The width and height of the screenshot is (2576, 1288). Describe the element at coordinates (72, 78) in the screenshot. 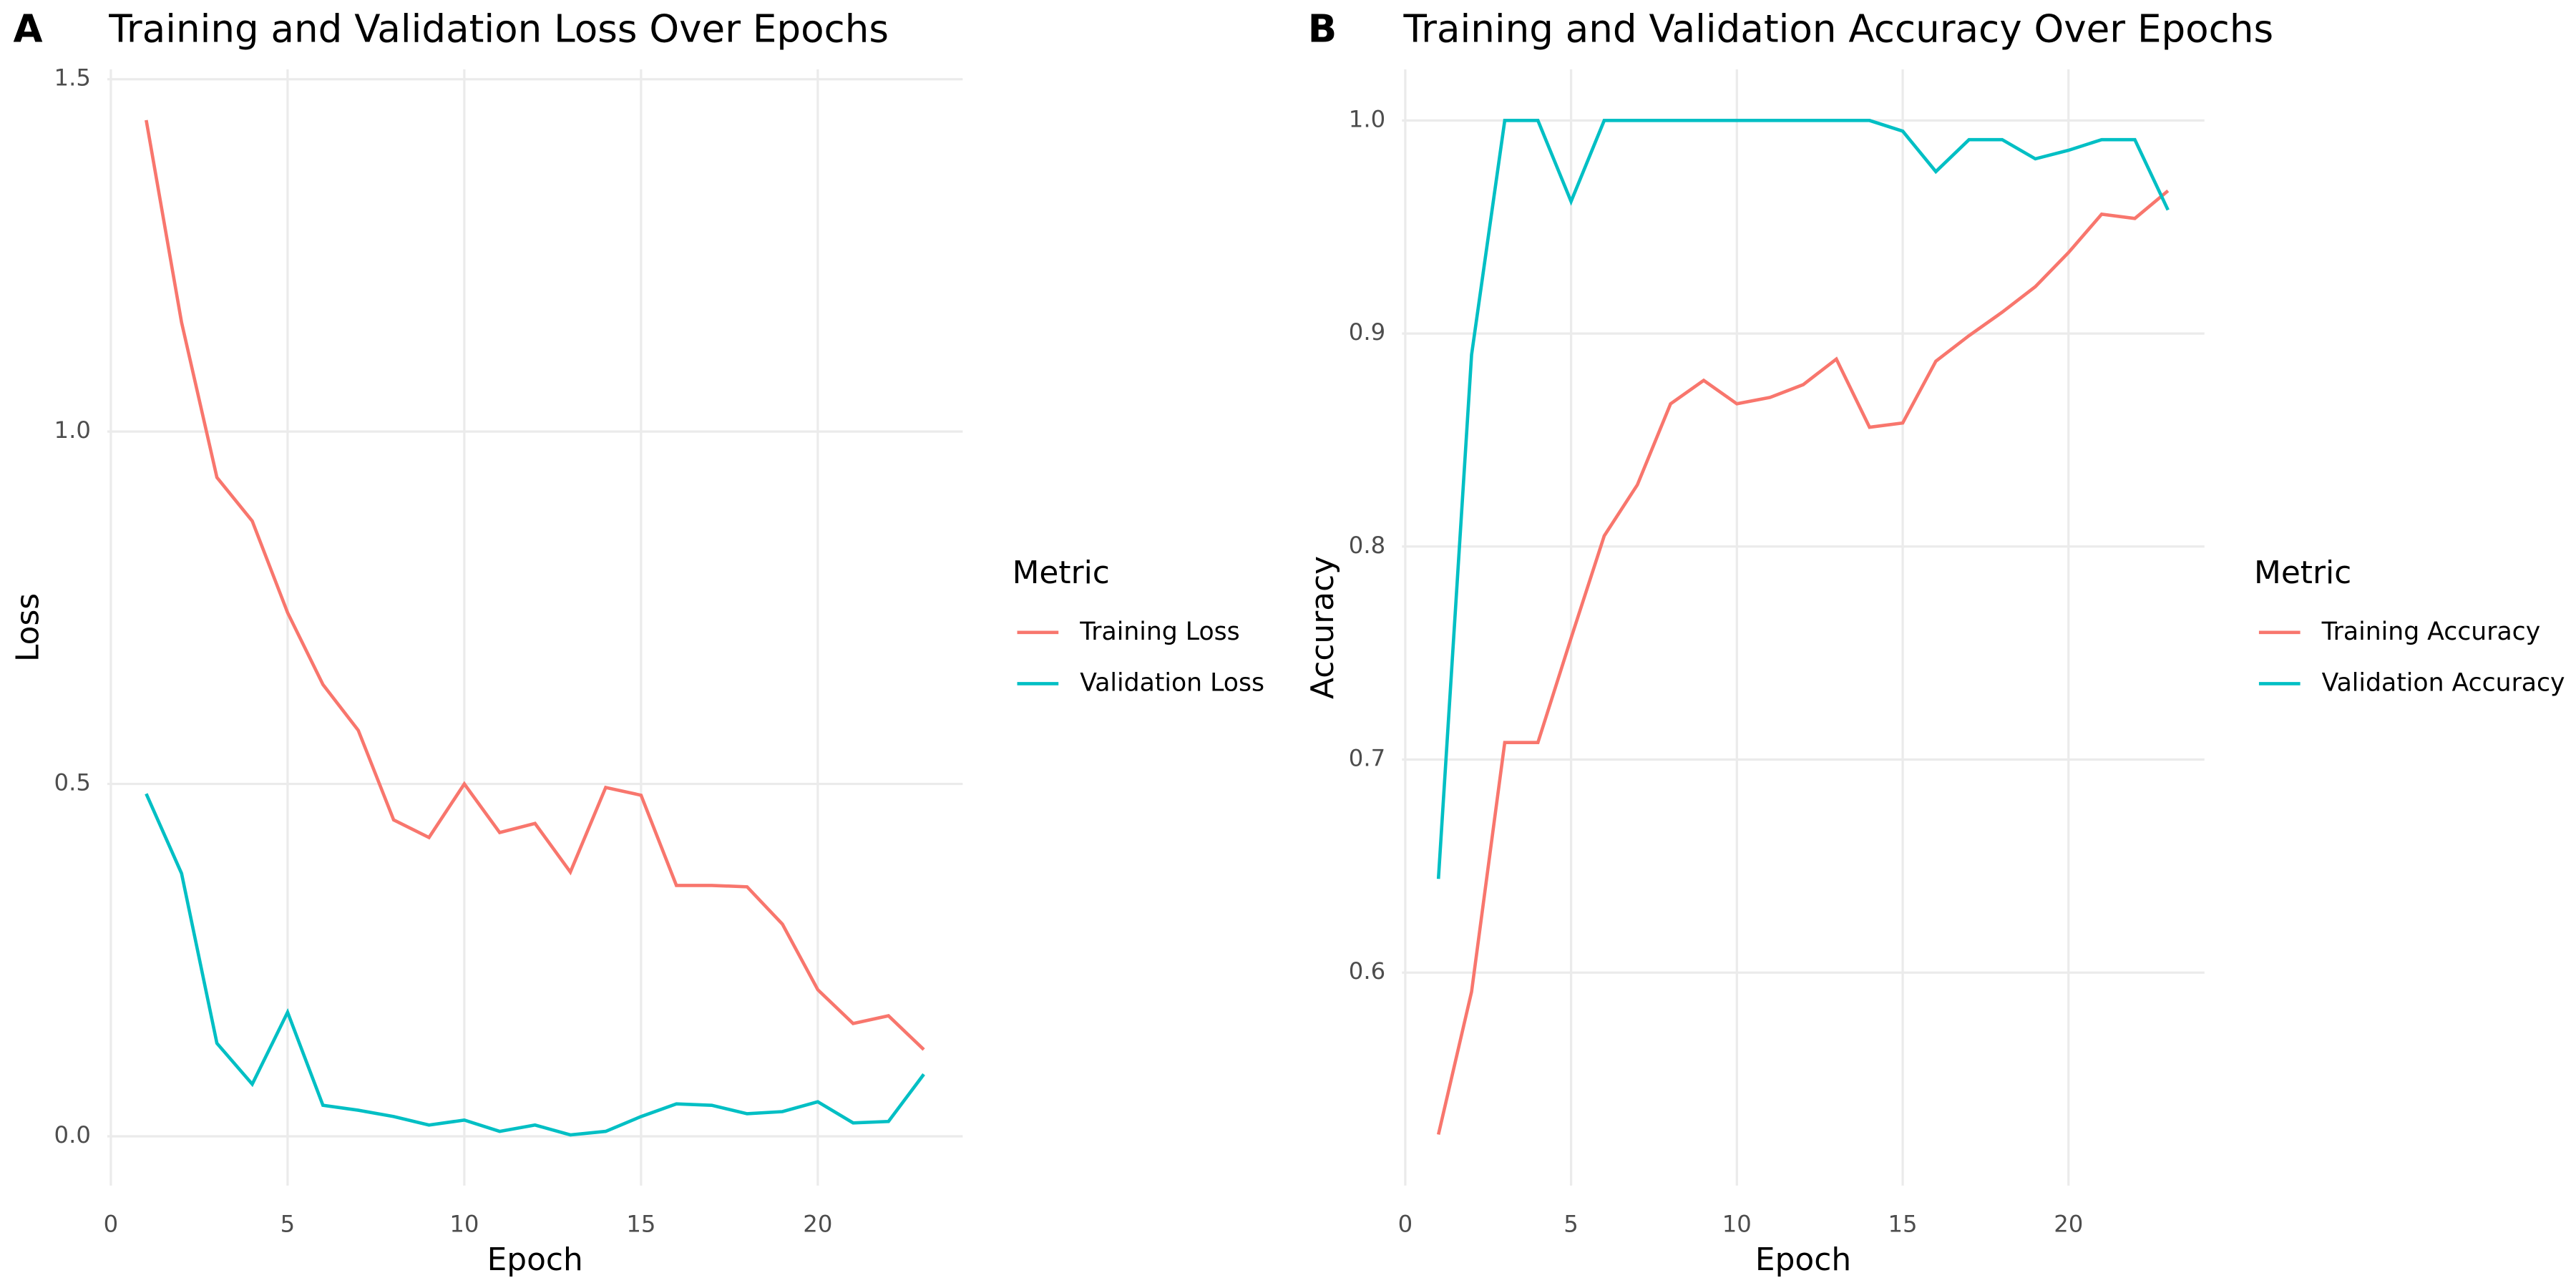

I see `y-tick-label: 1.5` at that location.